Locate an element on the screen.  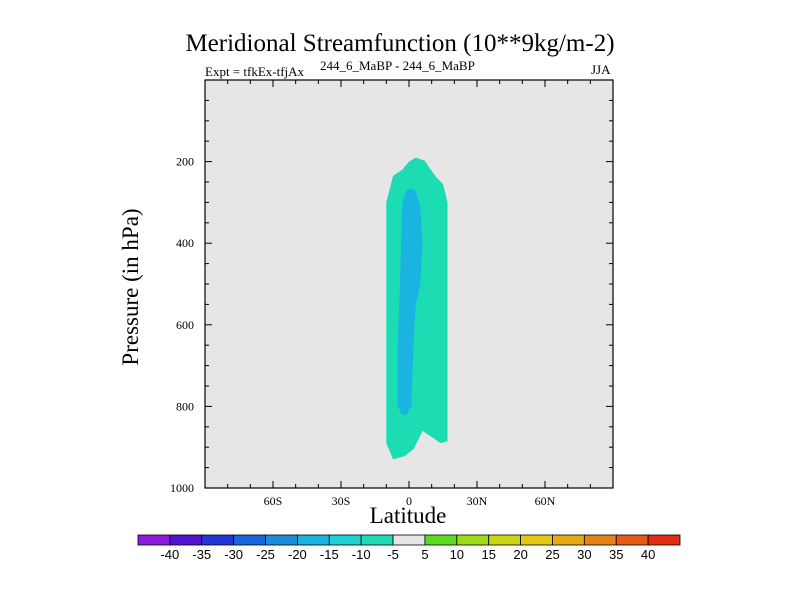
colorbar-label: 35 is located at coordinates (616, 554).